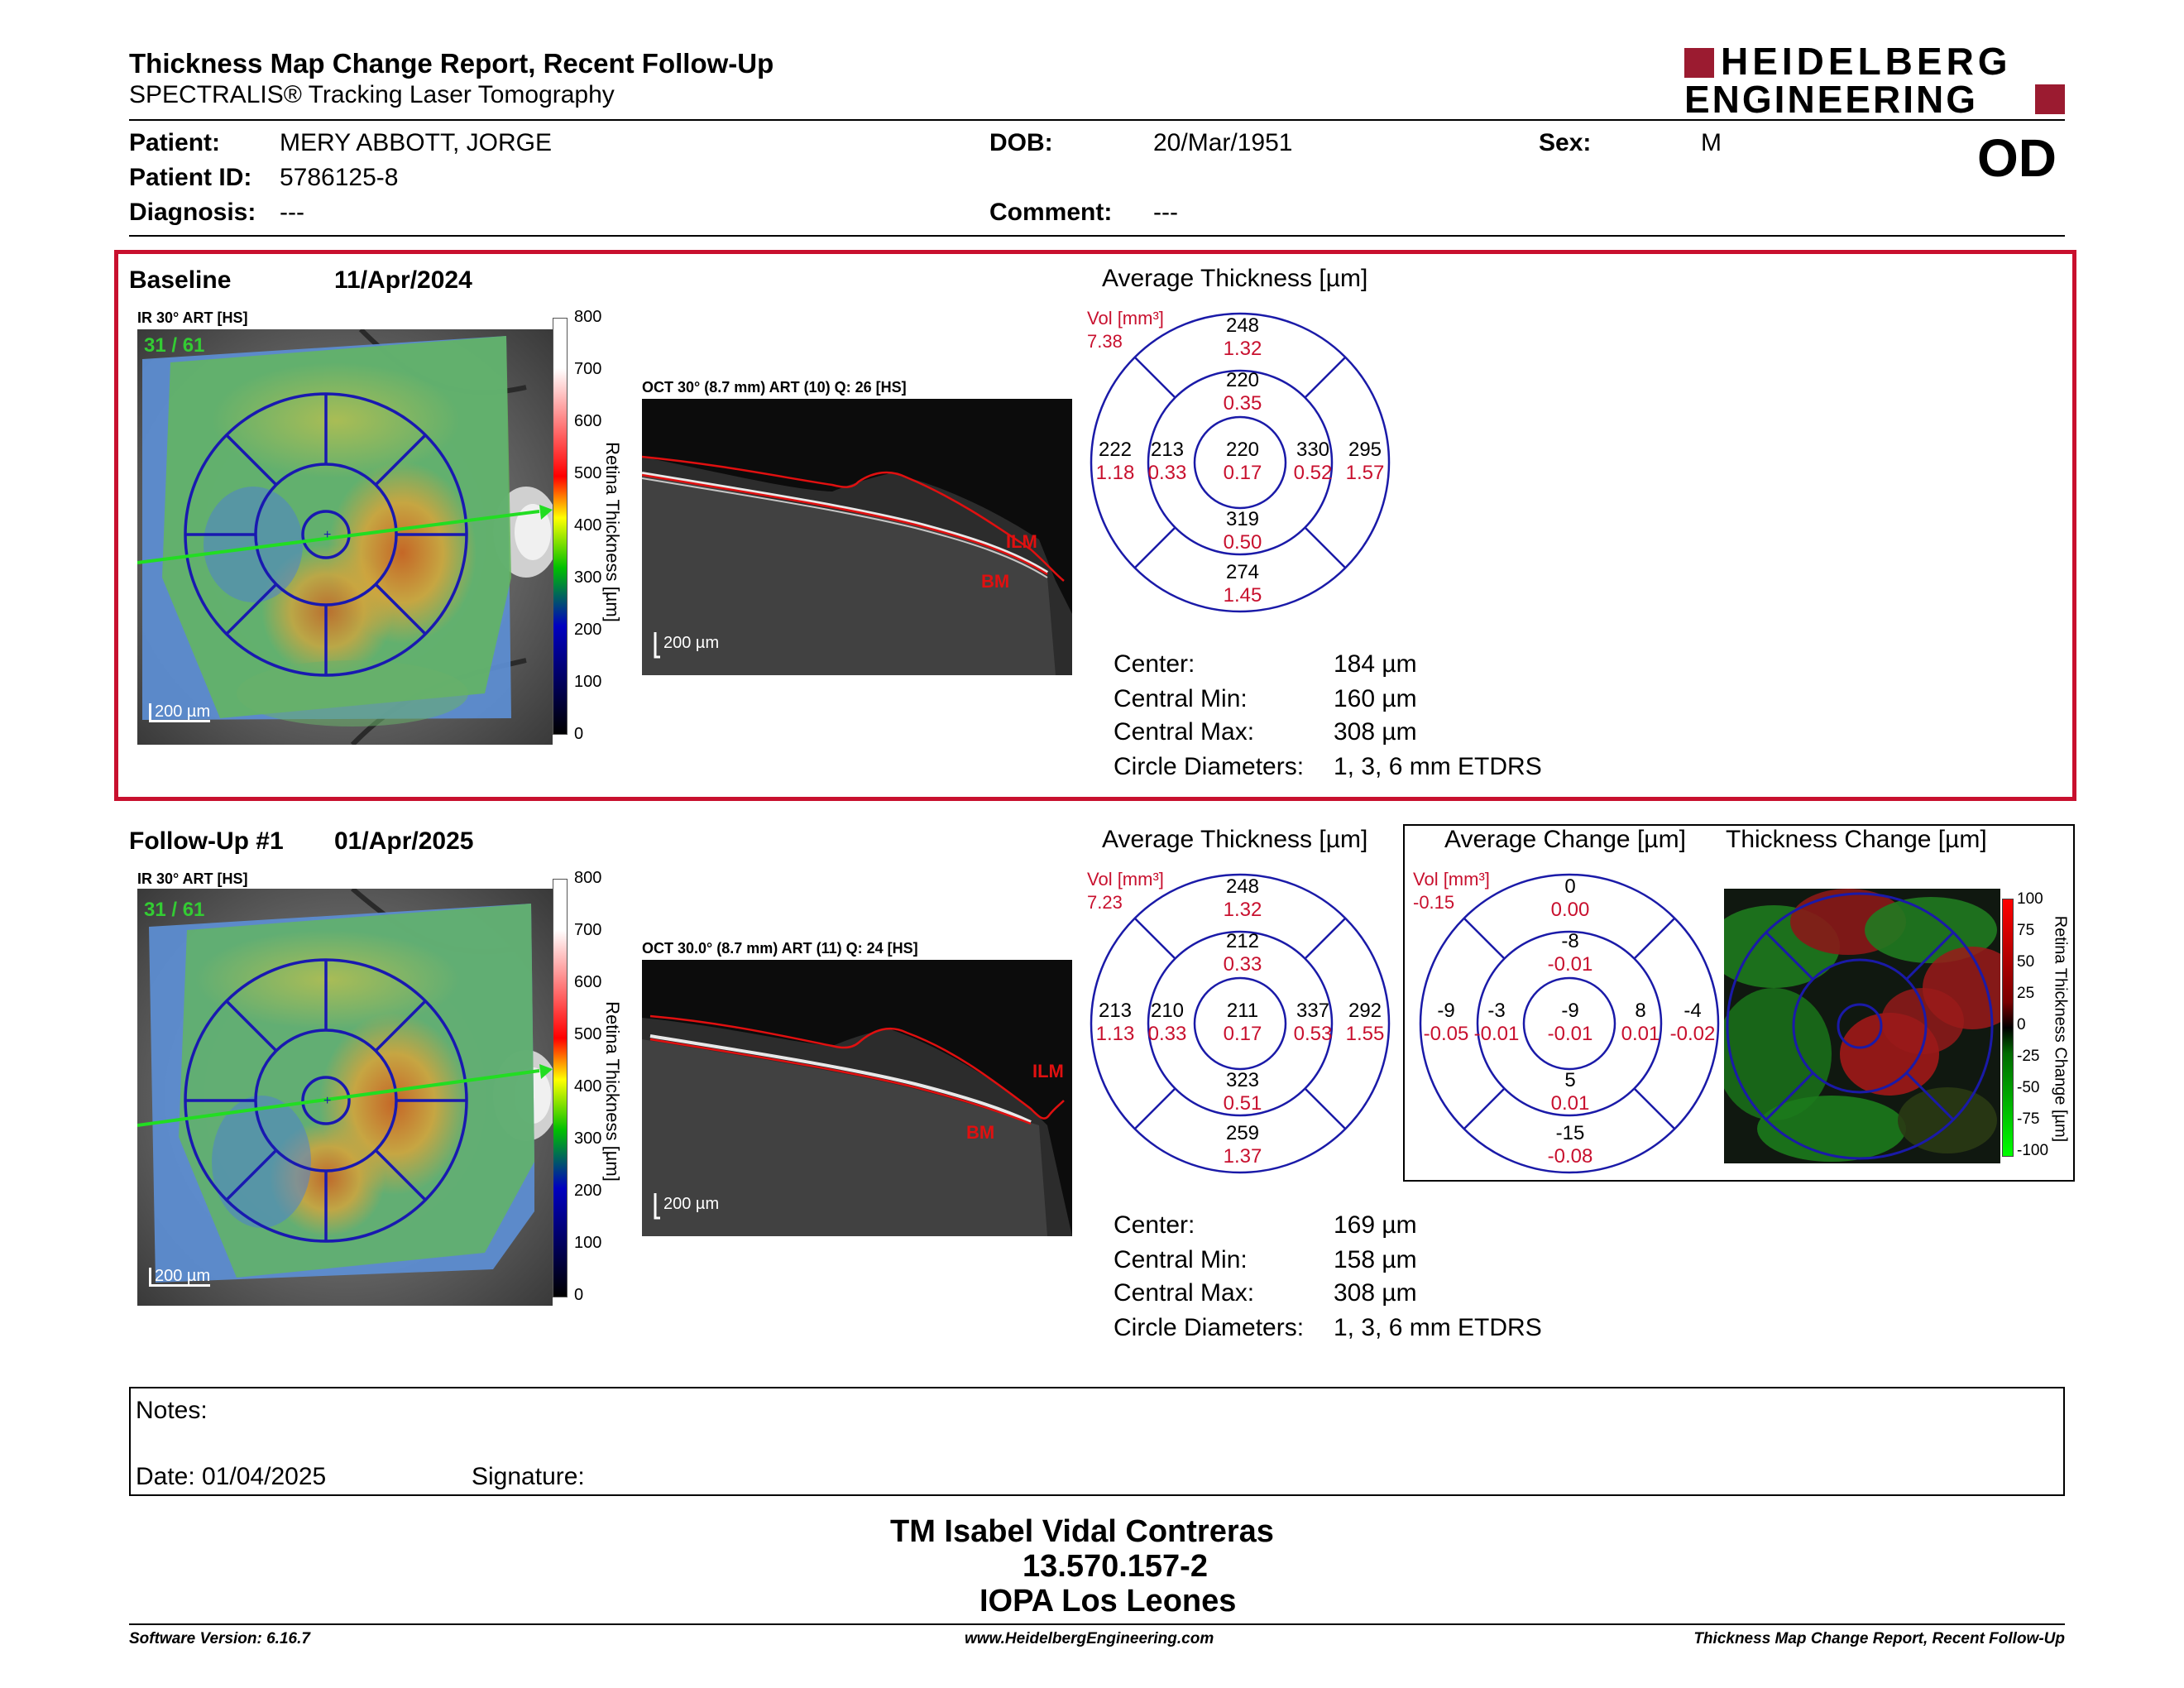 The height and width of the screenshot is (1688, 2184). What do you see at coordinates (1105, 341) in the screenshot?
I see `baseline-vol-total: 7.38` at bounding box center [1105, 341].